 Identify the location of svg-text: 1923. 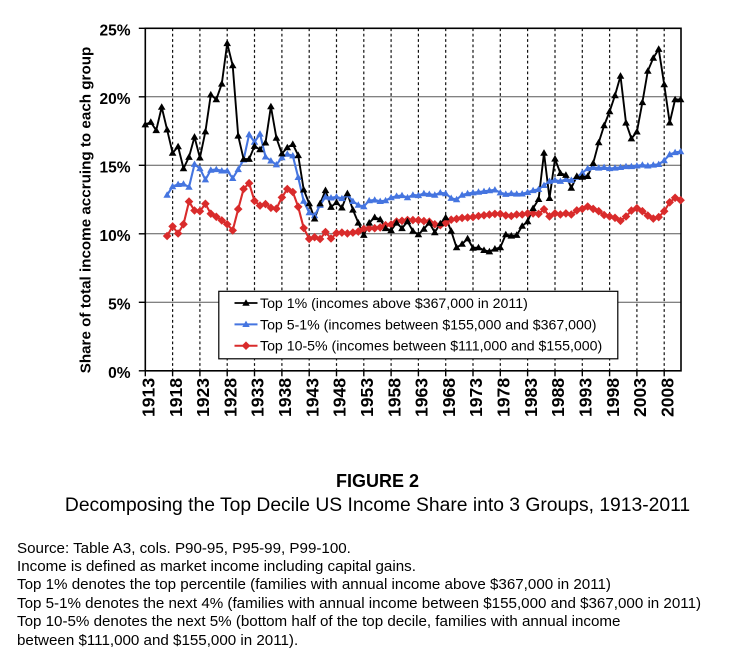
(203, 397).